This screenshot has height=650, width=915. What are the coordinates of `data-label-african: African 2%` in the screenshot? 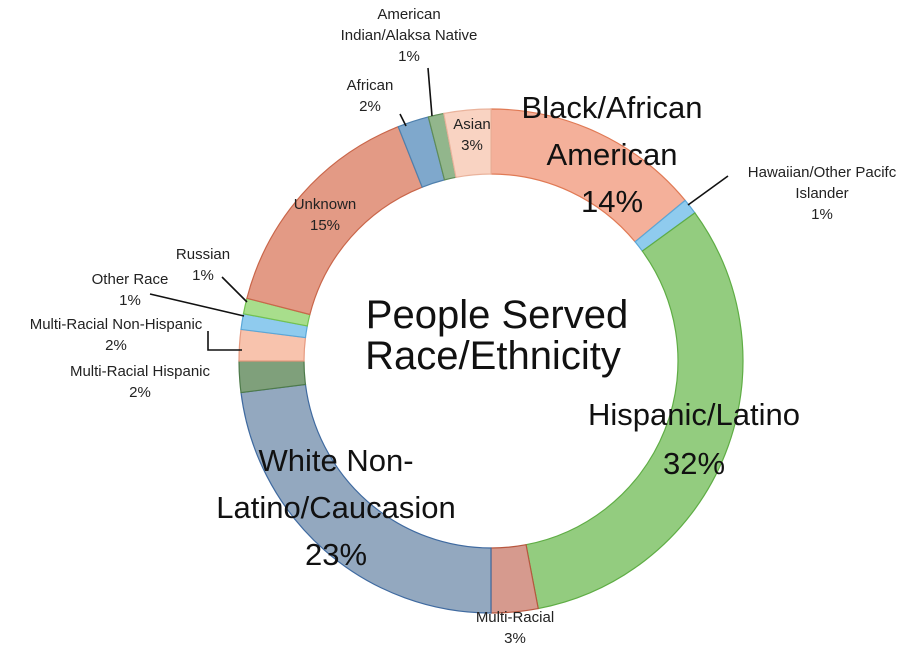 It's located at (370, 96).